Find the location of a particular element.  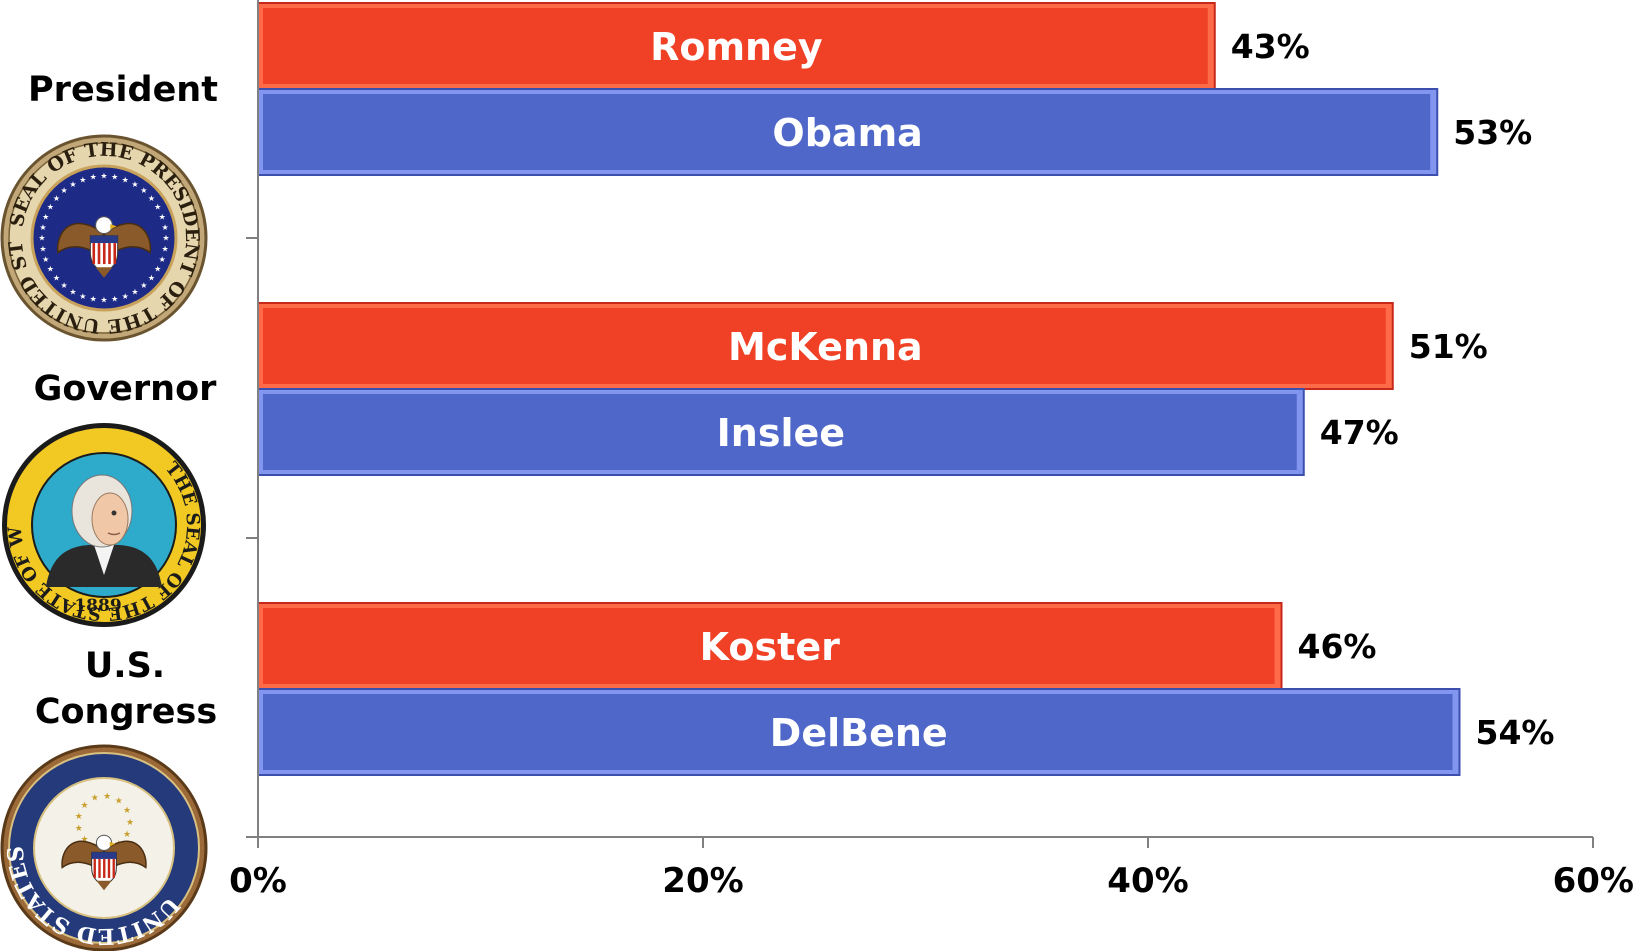

bar-delbene is located at coordinates (859, 732).